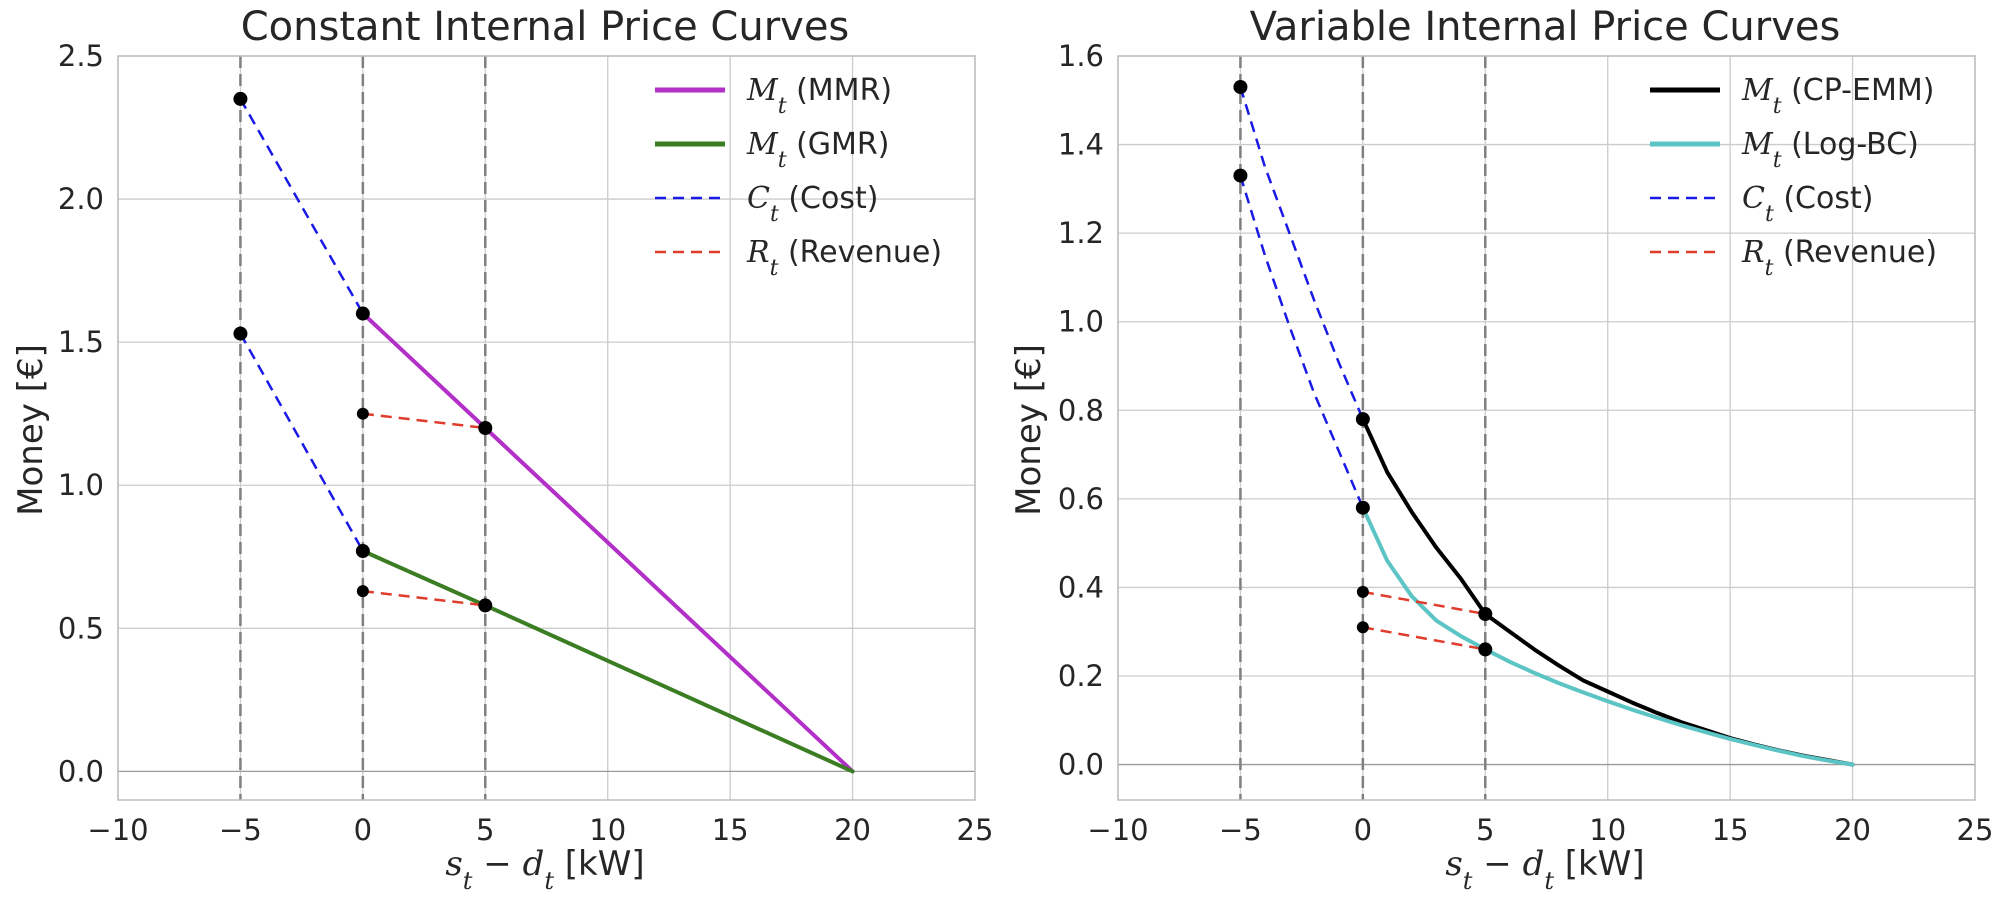 The width and height of the screenshot is (2006, 910). Describe the element at coordinates (812, 204) in the screenshot. I see `chart-left-legend-label: Ct (Cost)` at that location.